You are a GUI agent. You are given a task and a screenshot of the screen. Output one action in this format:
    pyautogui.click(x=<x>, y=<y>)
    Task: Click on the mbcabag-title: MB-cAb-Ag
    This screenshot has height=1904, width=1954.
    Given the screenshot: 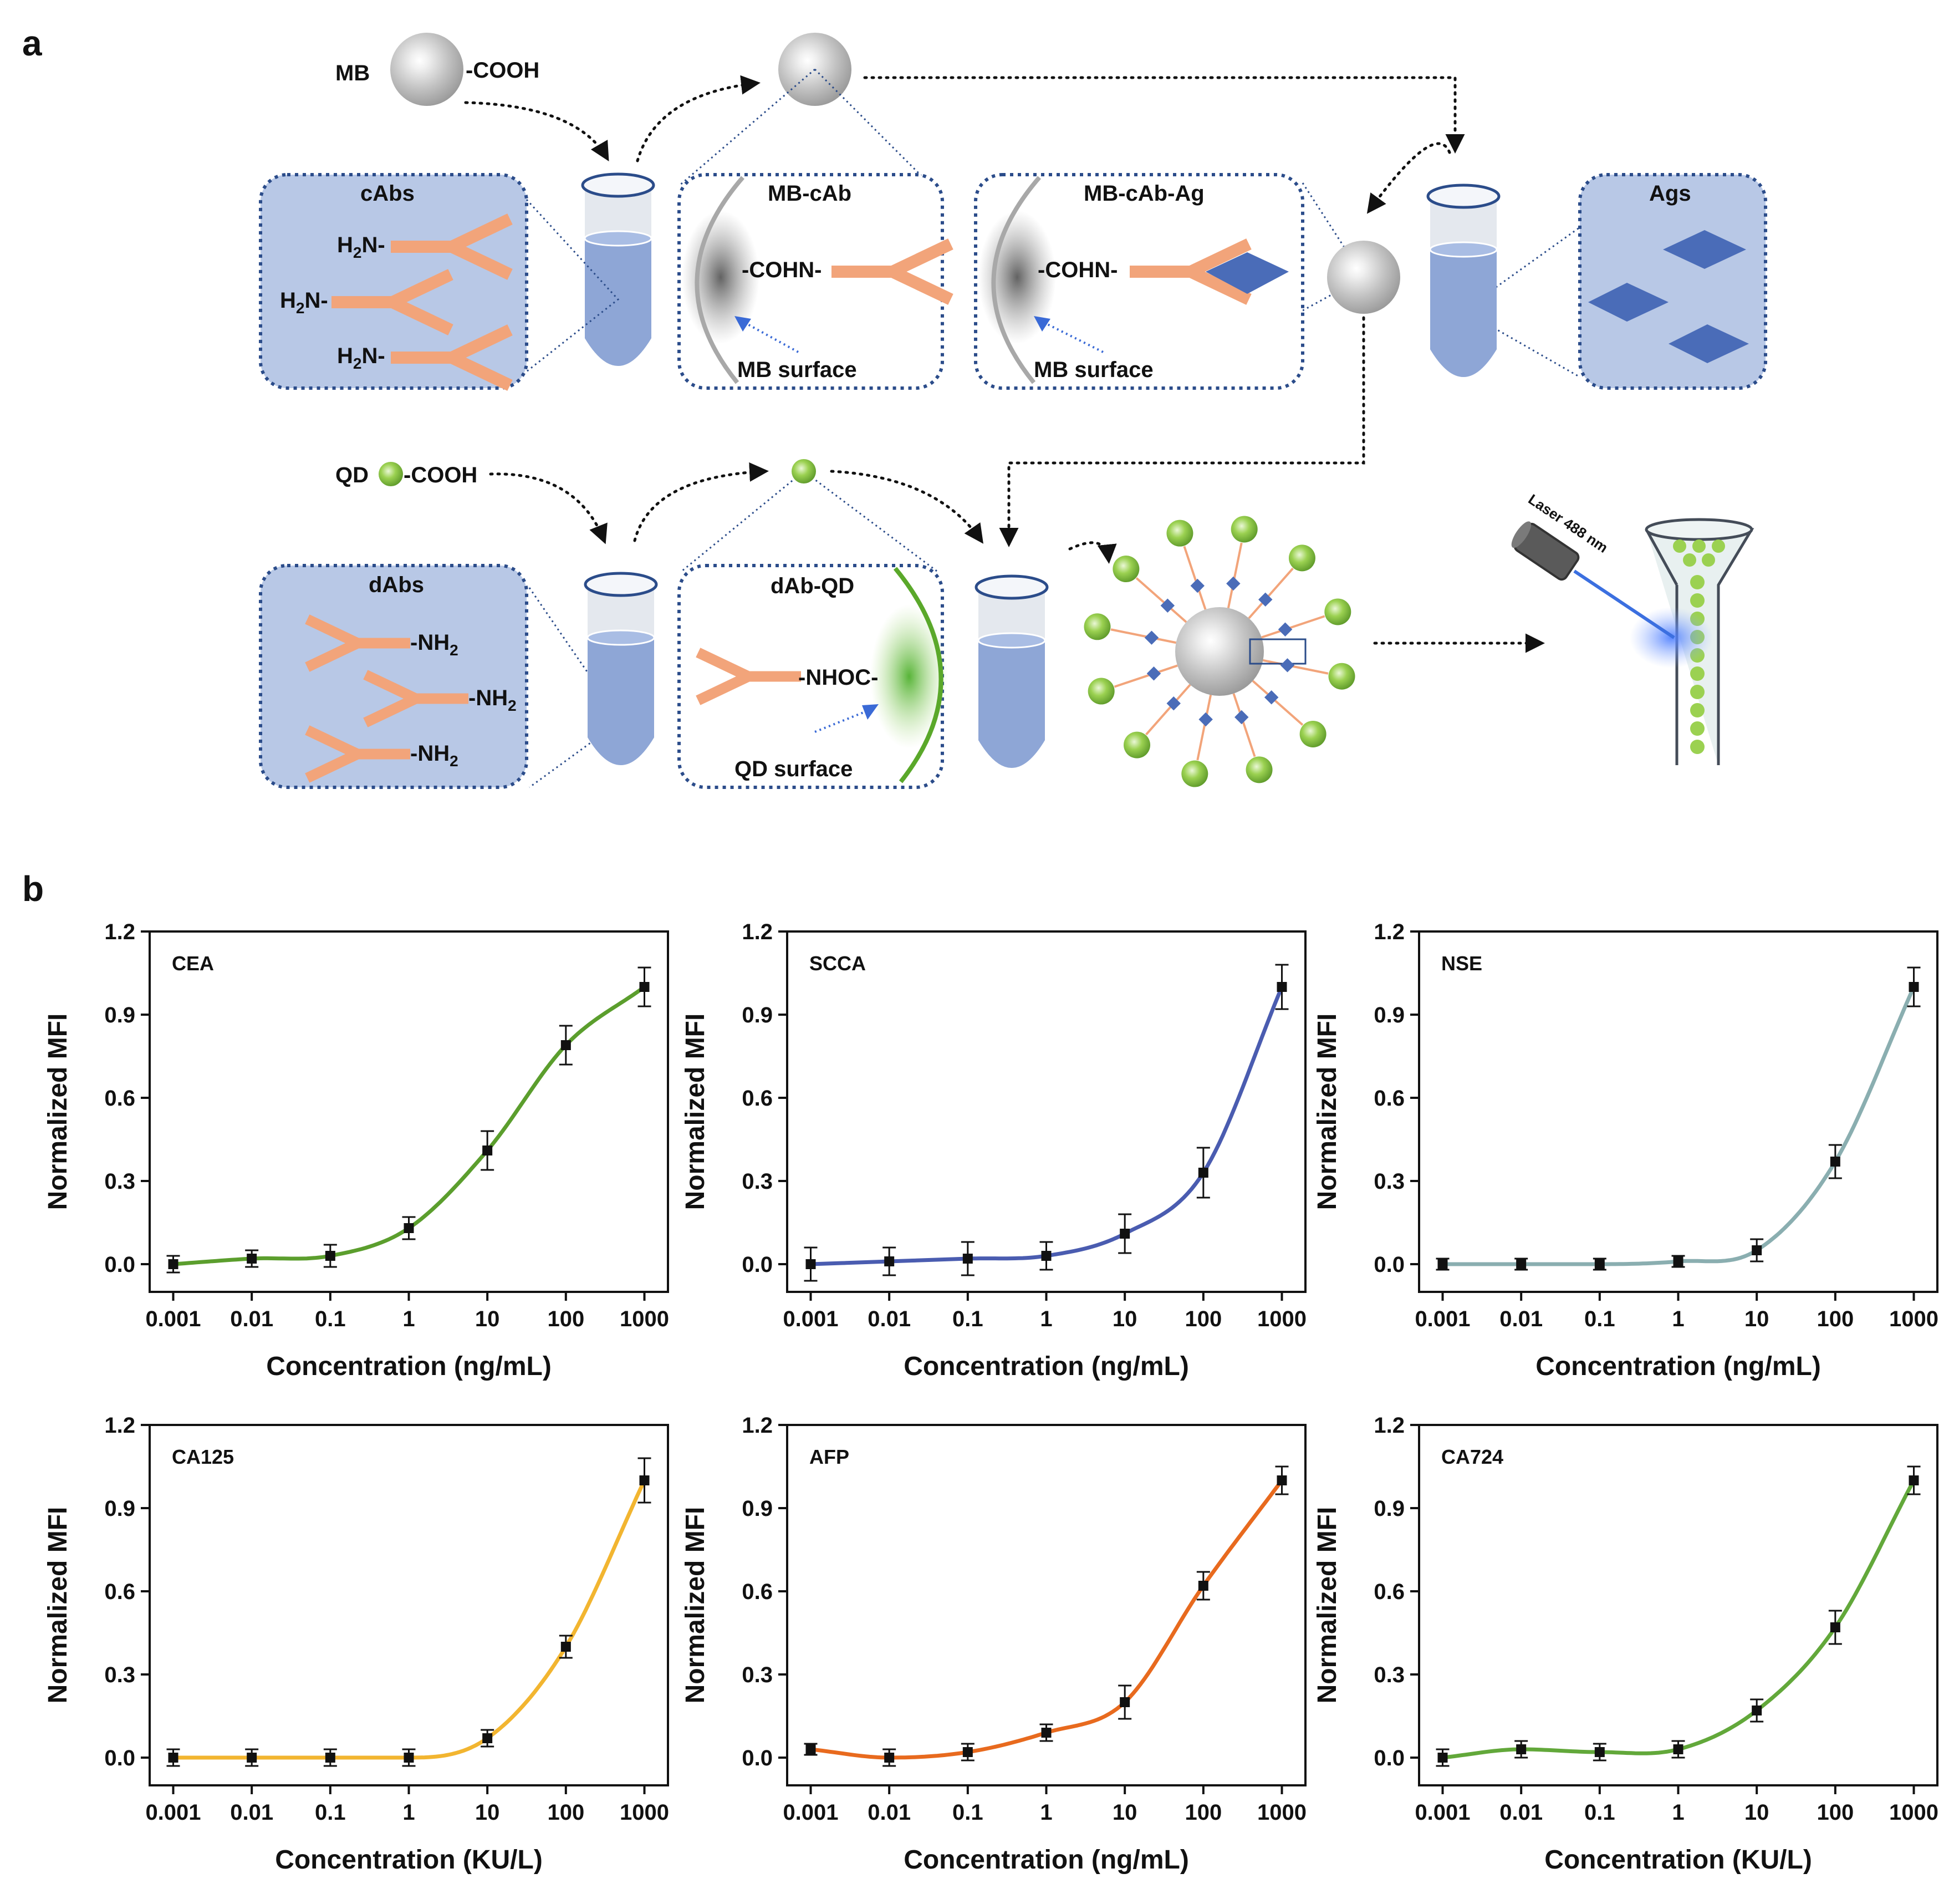 What is the action you would take?
    pyautogui.click(x=1145, y=194)
    